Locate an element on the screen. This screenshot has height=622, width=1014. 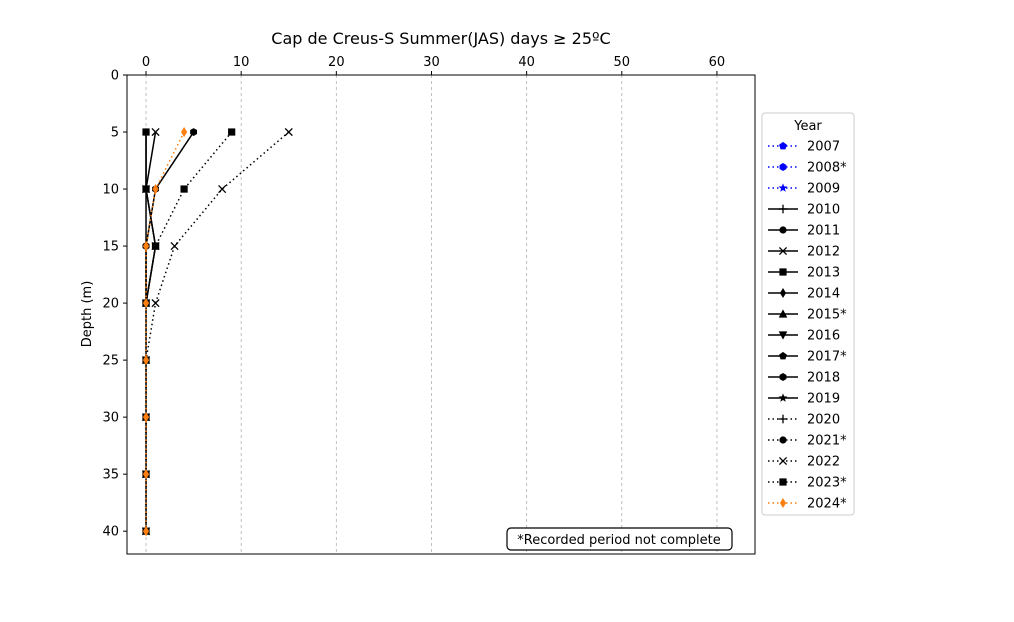
x-tick-label: 10 is located at coordinates (241, 62).